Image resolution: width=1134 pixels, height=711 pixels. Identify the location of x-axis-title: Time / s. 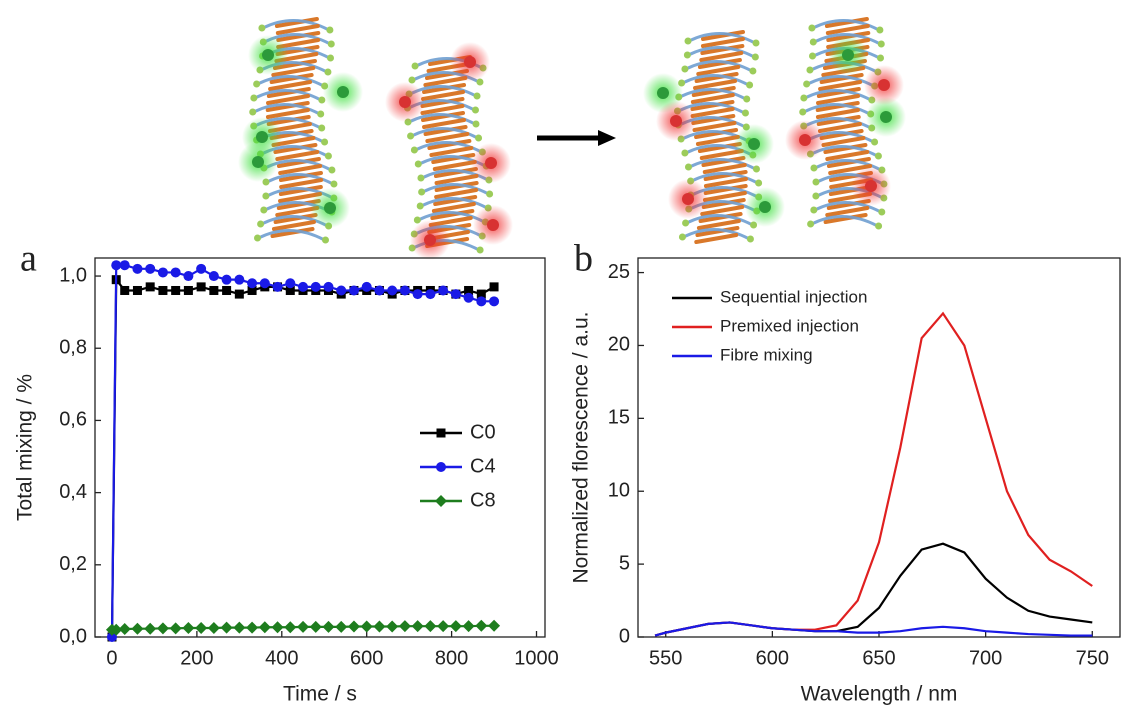
(320, 694).